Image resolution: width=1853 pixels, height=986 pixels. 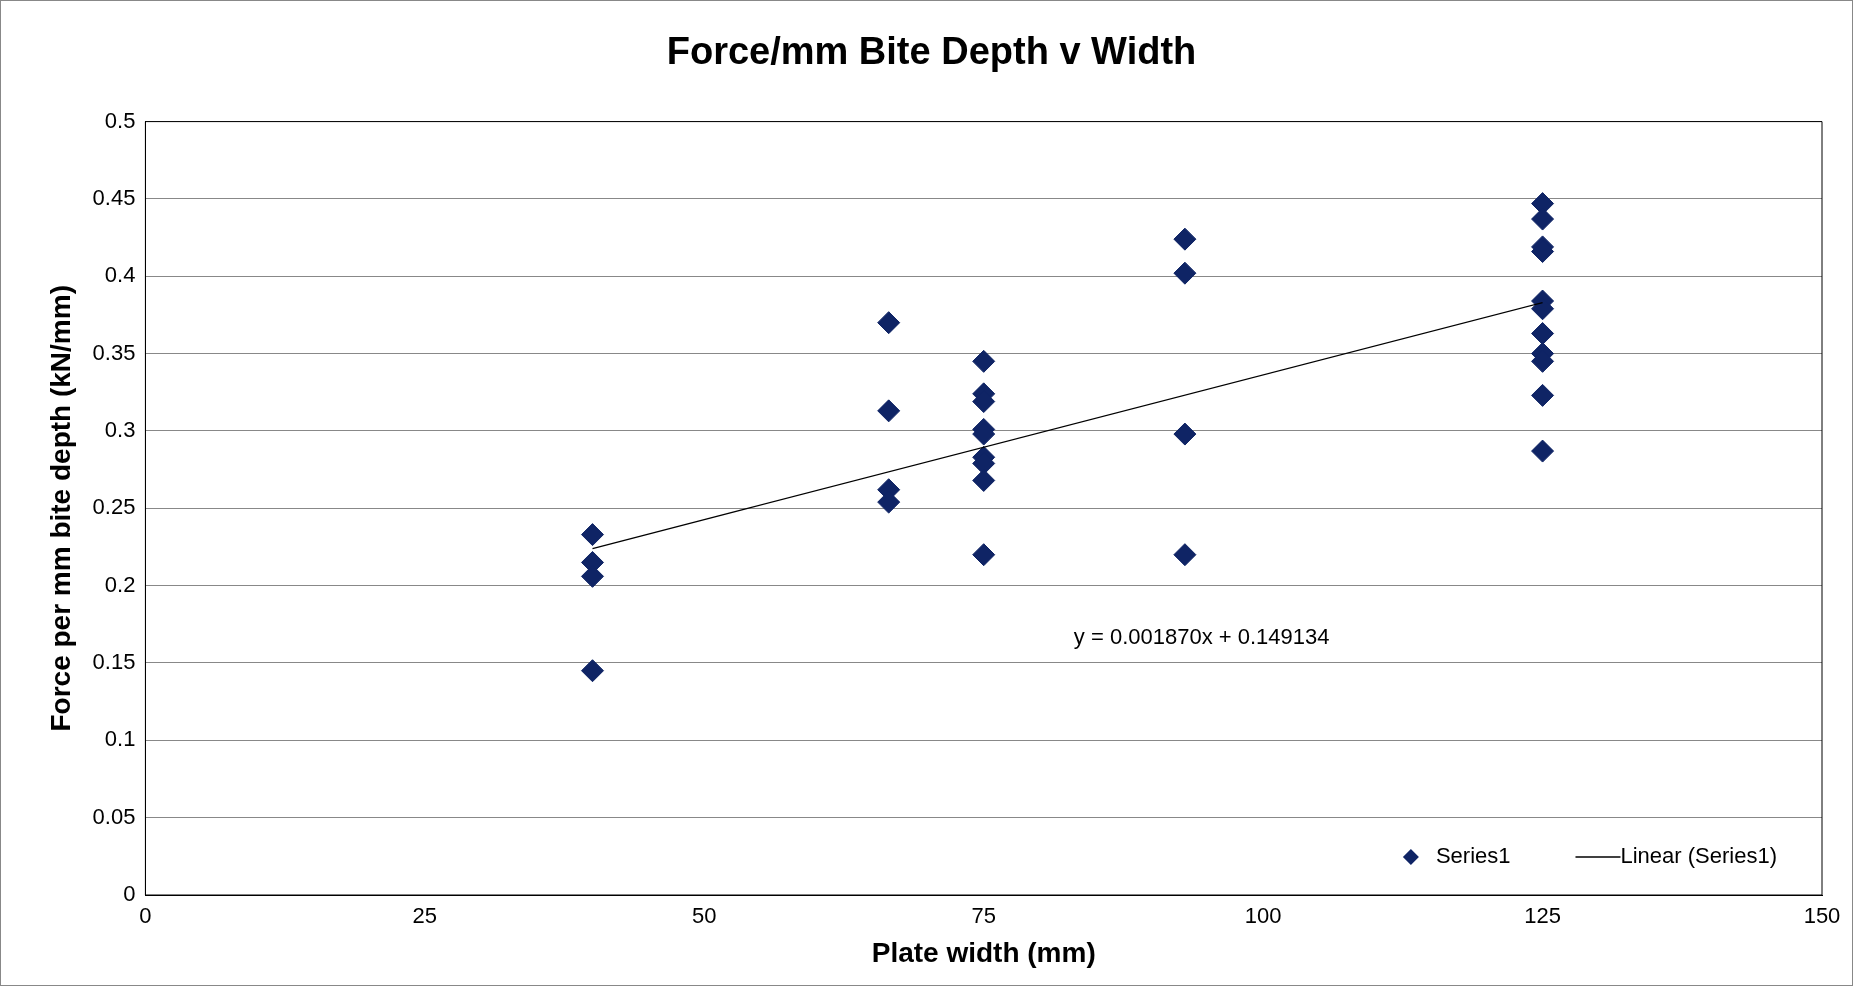 I want to click on x-tick-label: 50, so click(x=704, y=916).